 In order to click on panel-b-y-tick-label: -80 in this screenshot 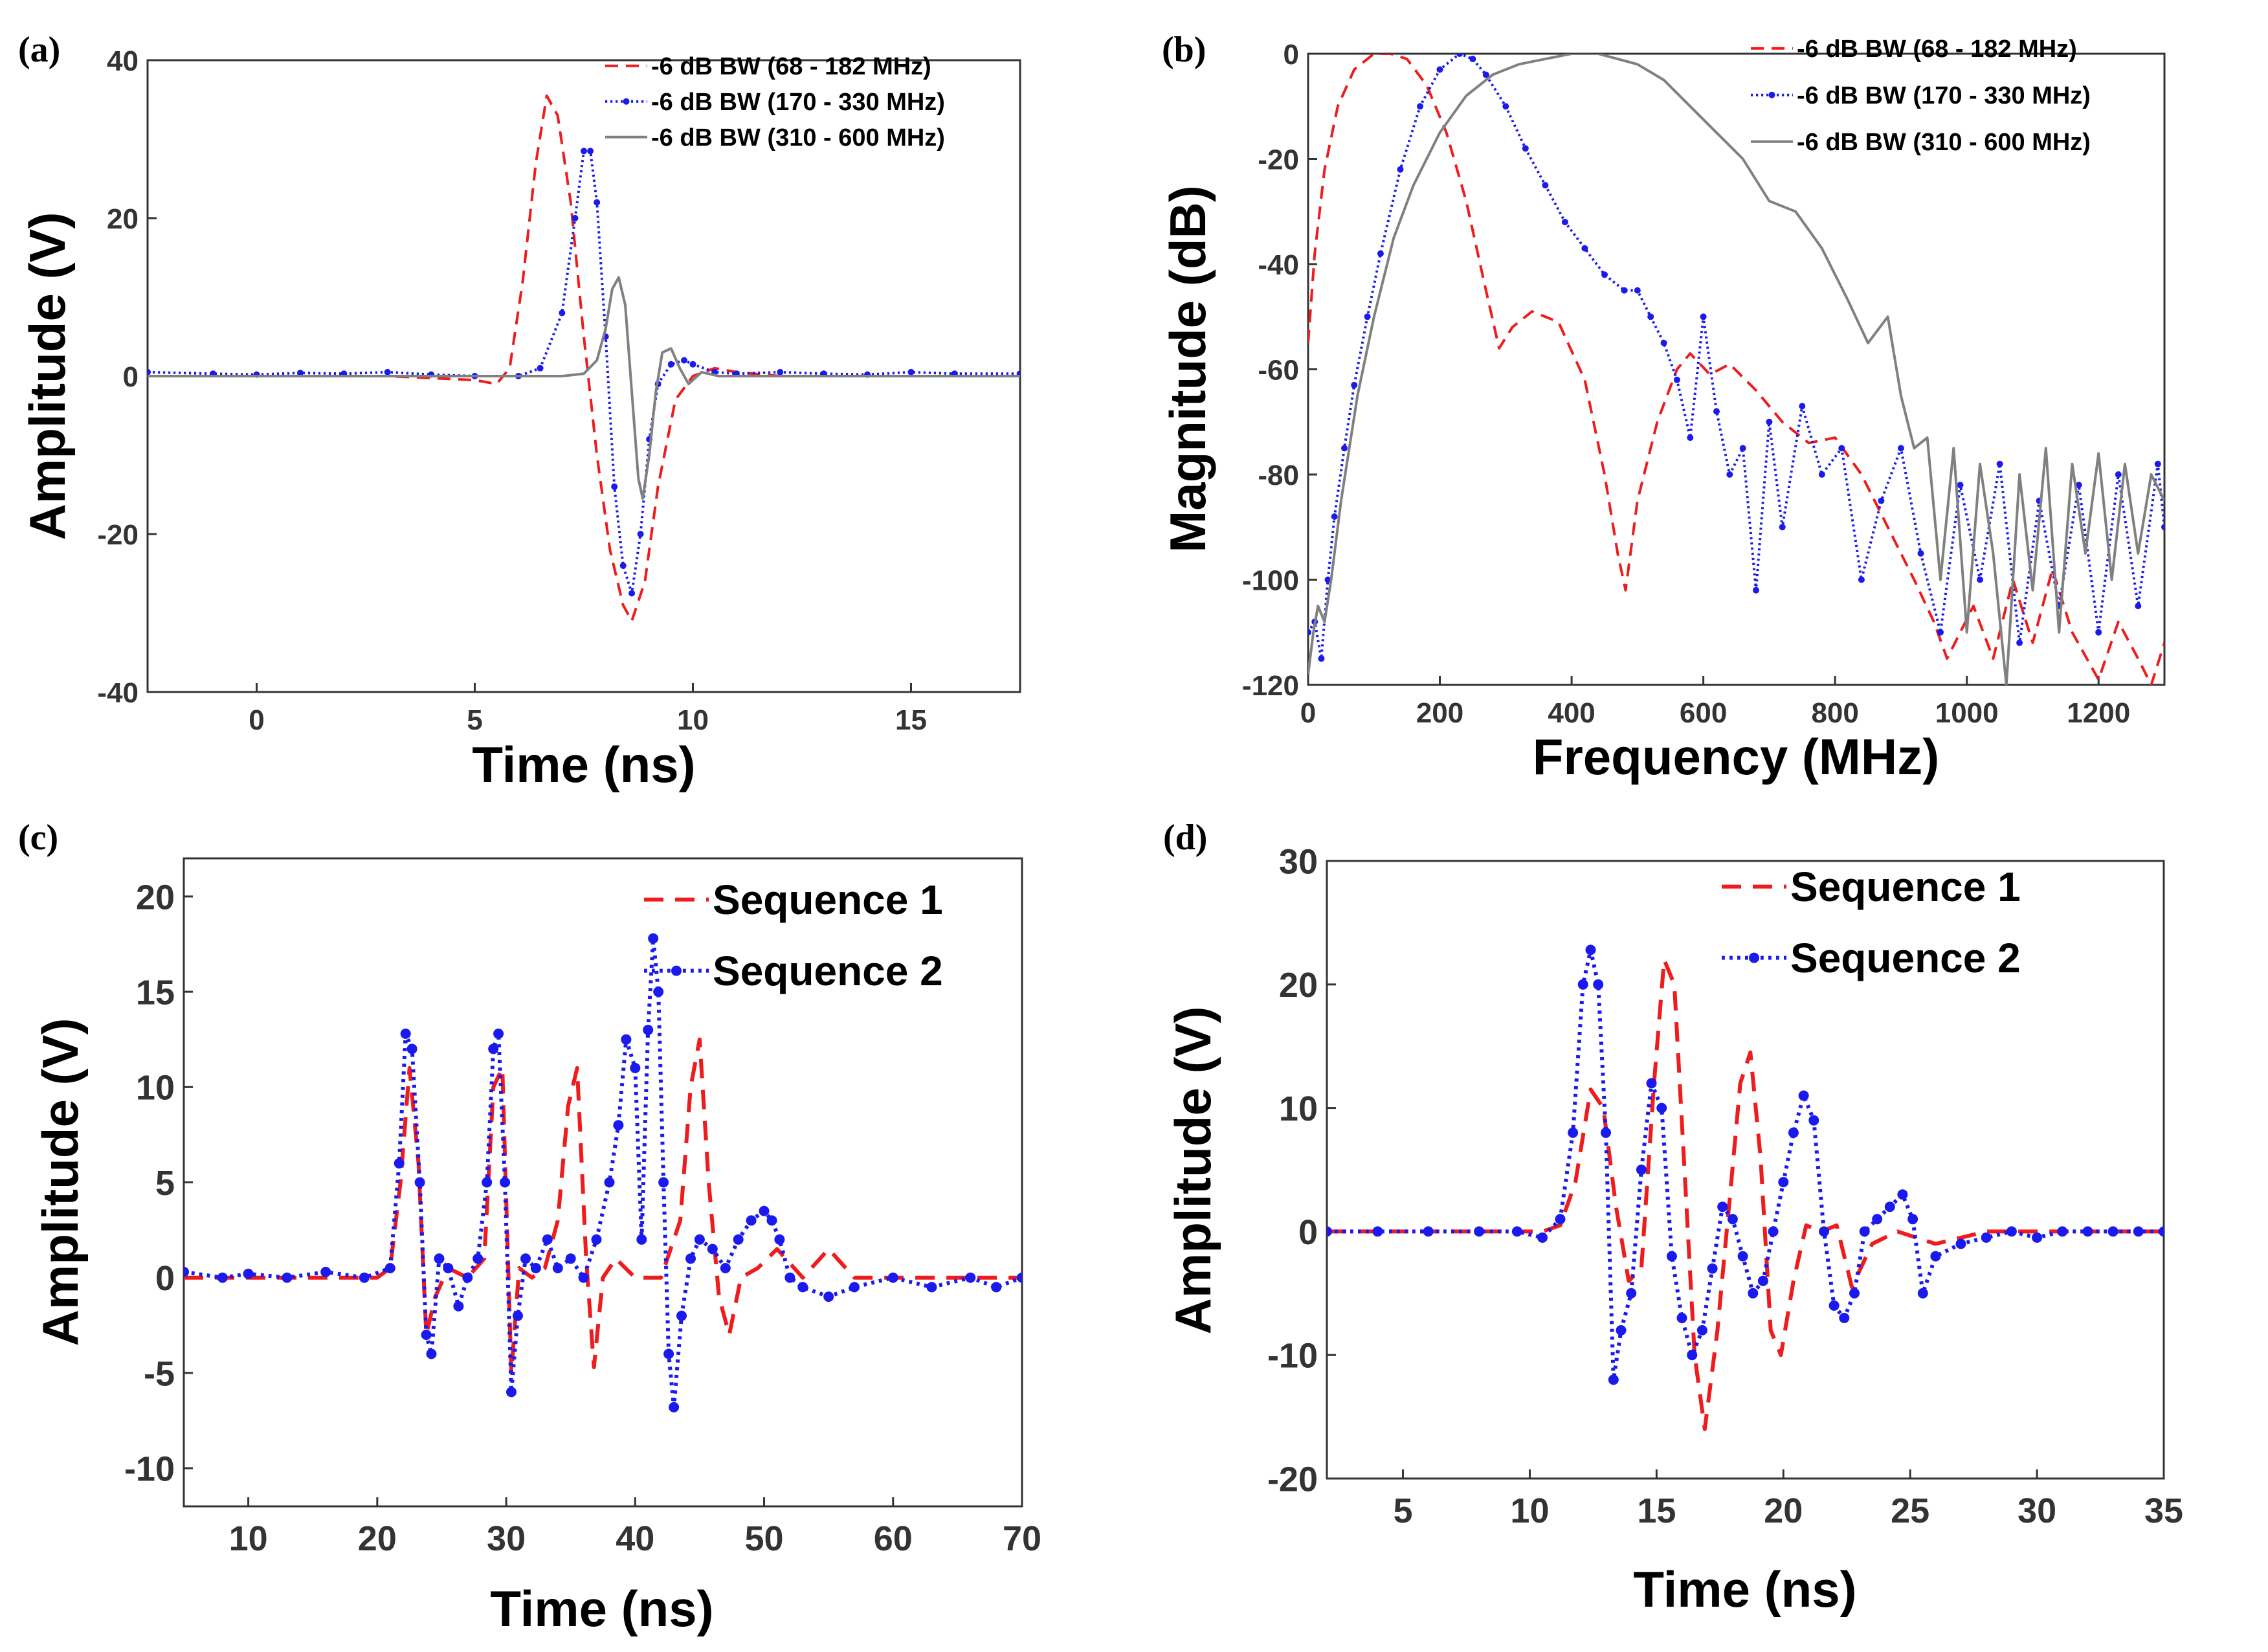, I will do `click(1278, 475)`.